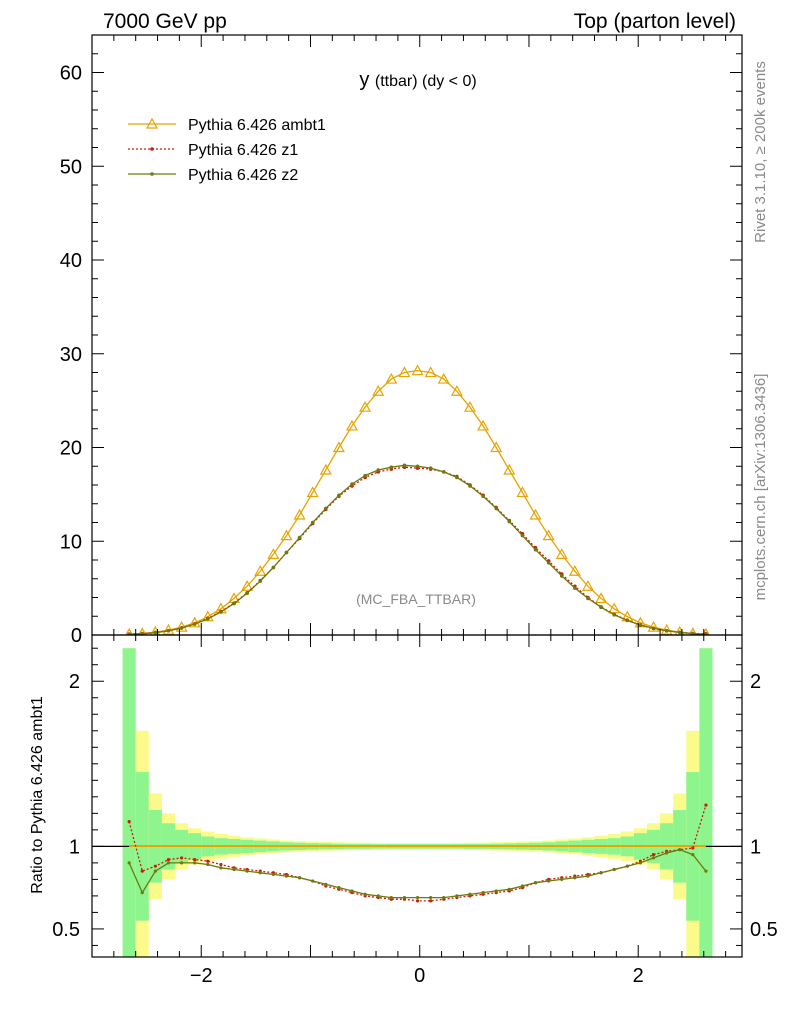 The image size is (786, 1024). Describe the element at coordinates (417, 853) in the screenshot. I see `ratio-series-group` at that location.